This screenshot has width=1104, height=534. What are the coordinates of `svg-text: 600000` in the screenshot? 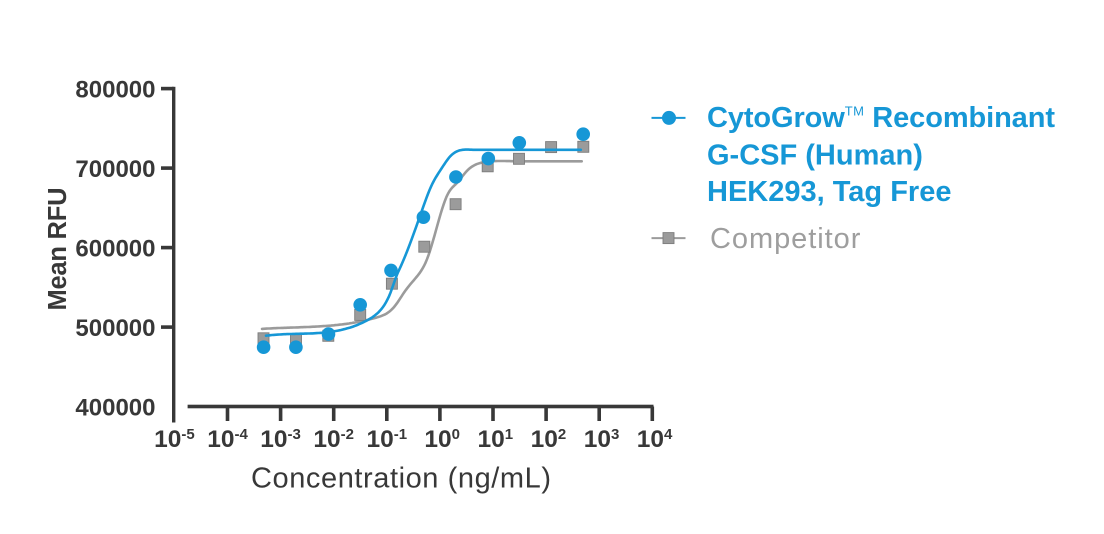 It's located at (115, 249).